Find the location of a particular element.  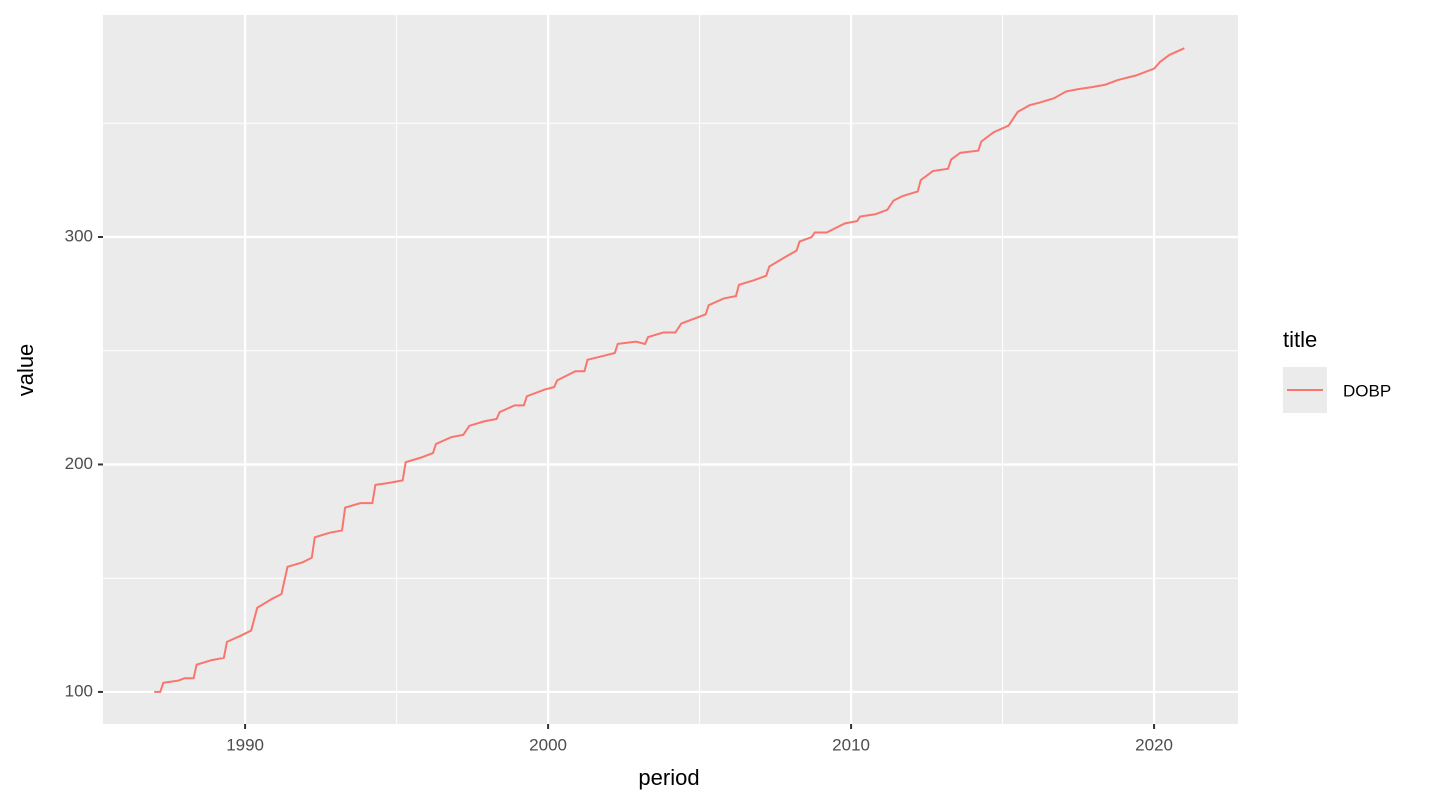

y-tick-label: 300 is located at coordinates (79, 235).